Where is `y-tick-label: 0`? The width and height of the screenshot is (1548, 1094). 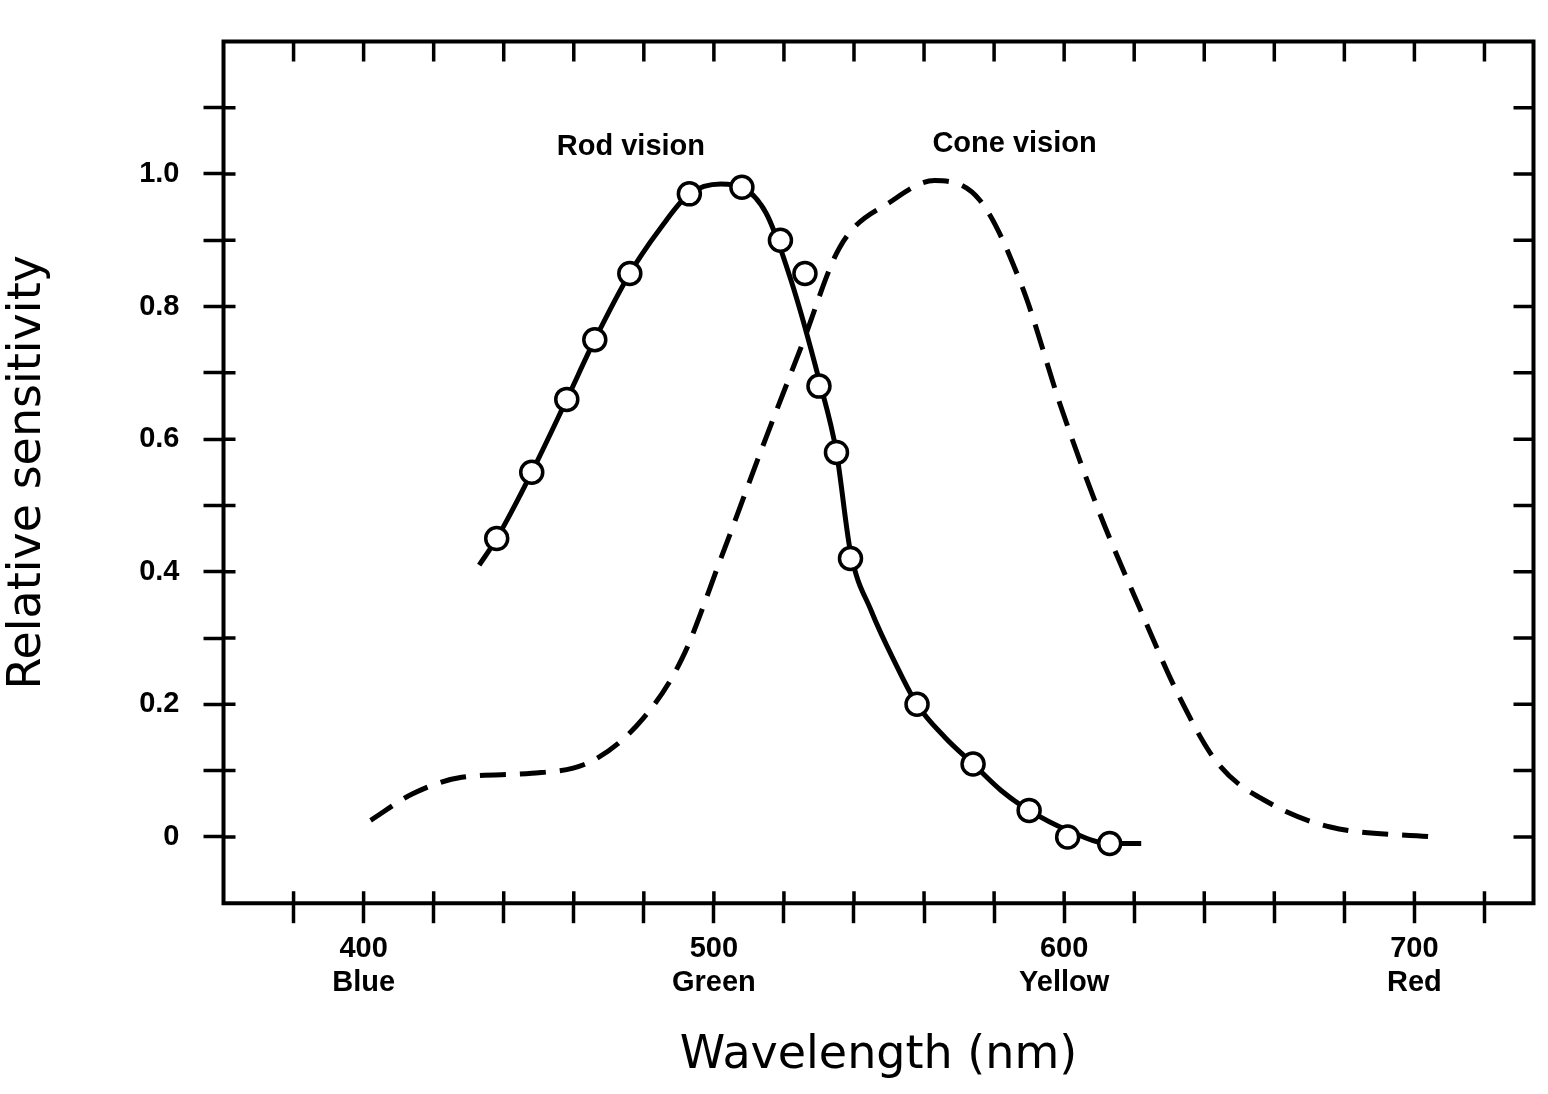 y-tick-label: 0 is located at coordinates (171, 834).